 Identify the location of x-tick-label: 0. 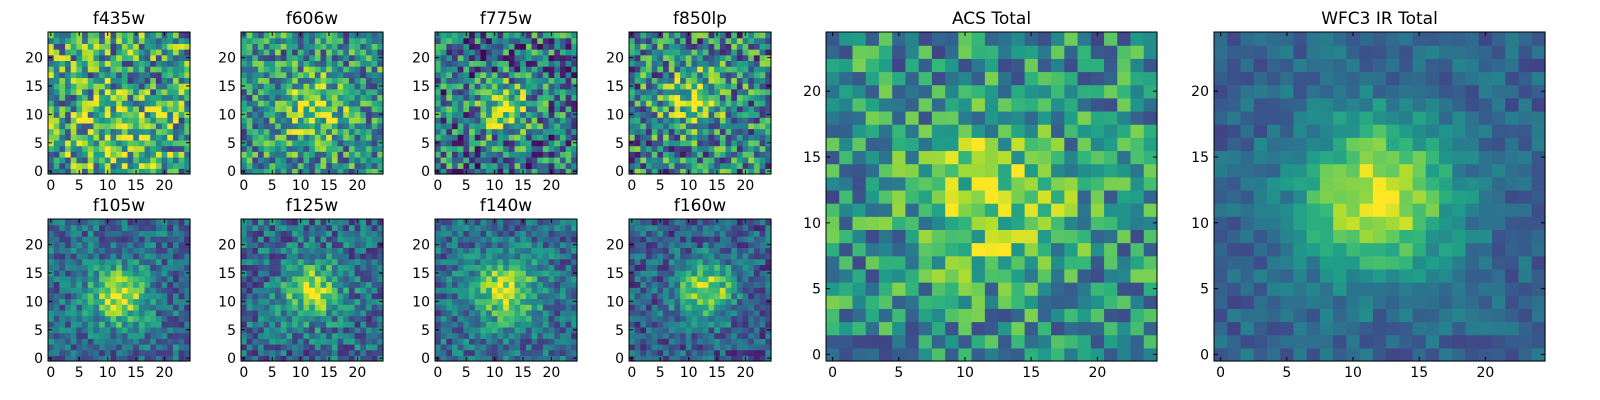
(50, 186).